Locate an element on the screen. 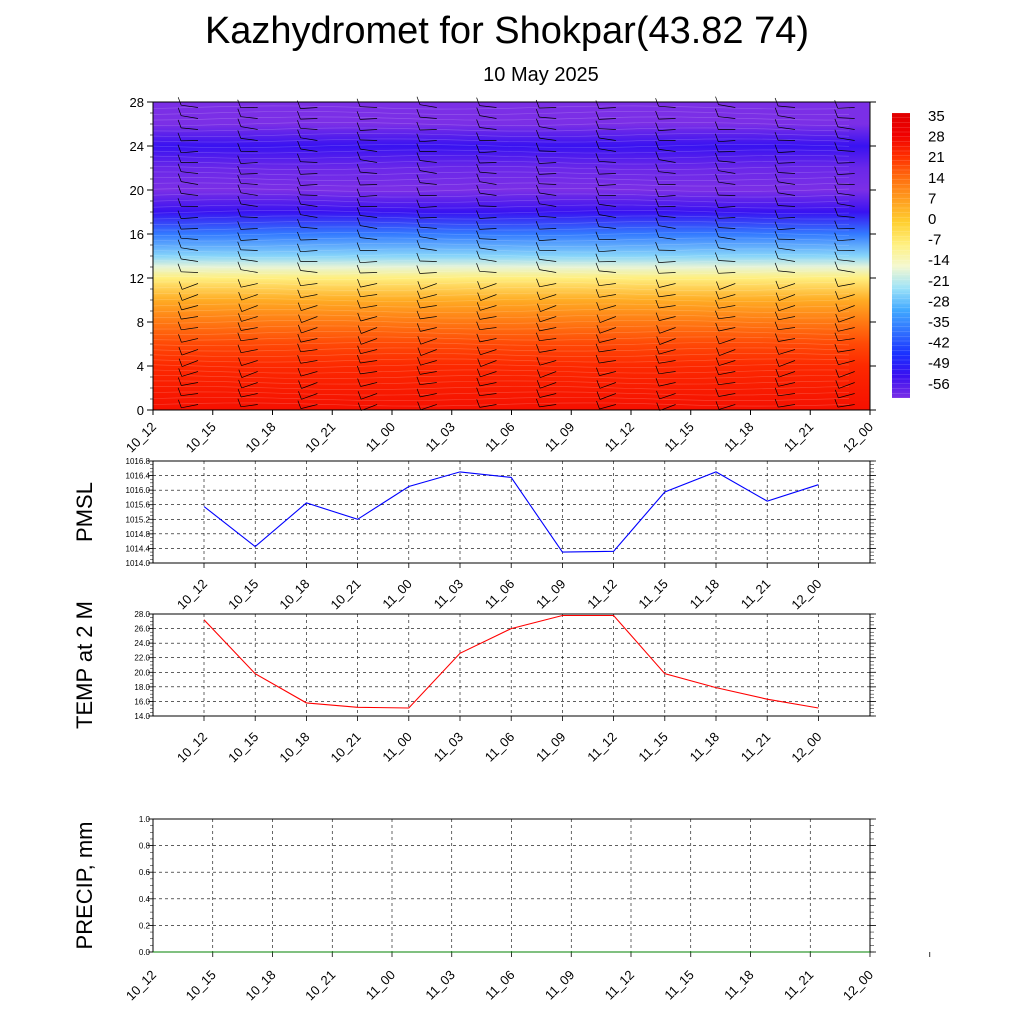  precip-xtick-label: 10_18 is located at coordinates (260, 985).